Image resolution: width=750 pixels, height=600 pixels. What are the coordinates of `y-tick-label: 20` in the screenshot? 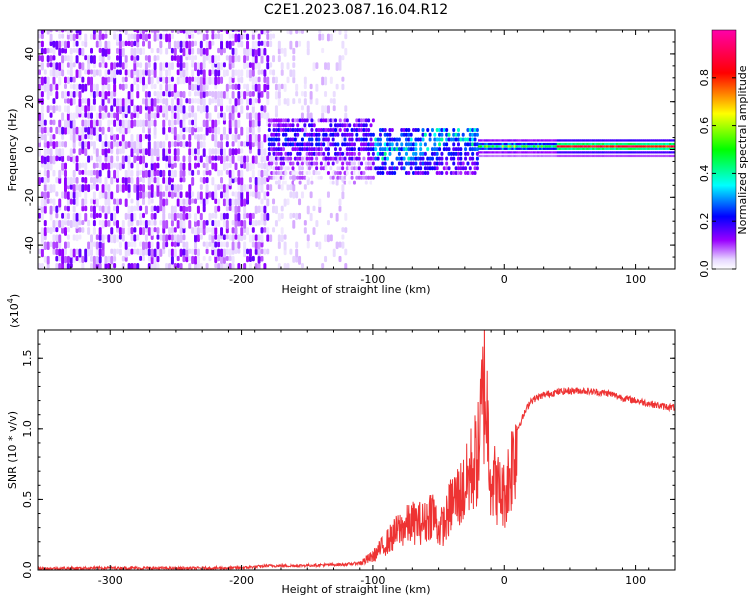 It's located at (29, 102).